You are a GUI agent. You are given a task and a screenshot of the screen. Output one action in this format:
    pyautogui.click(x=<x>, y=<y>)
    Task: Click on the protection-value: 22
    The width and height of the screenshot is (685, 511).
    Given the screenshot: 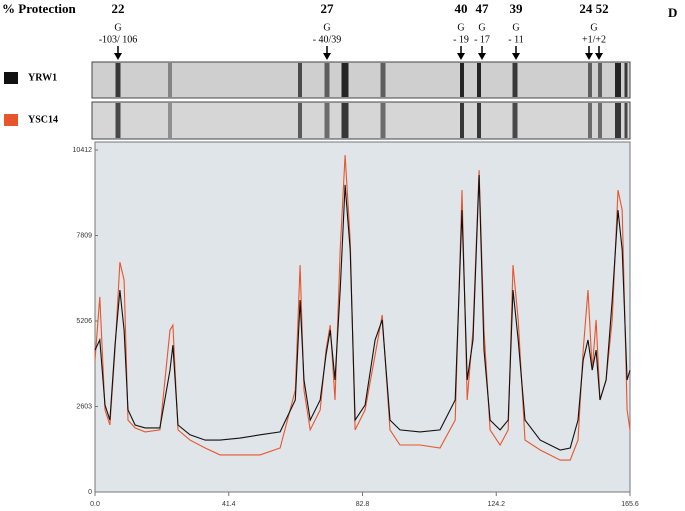 What is the action you would take?
    pyautogui.click(x=118, y=8)
    